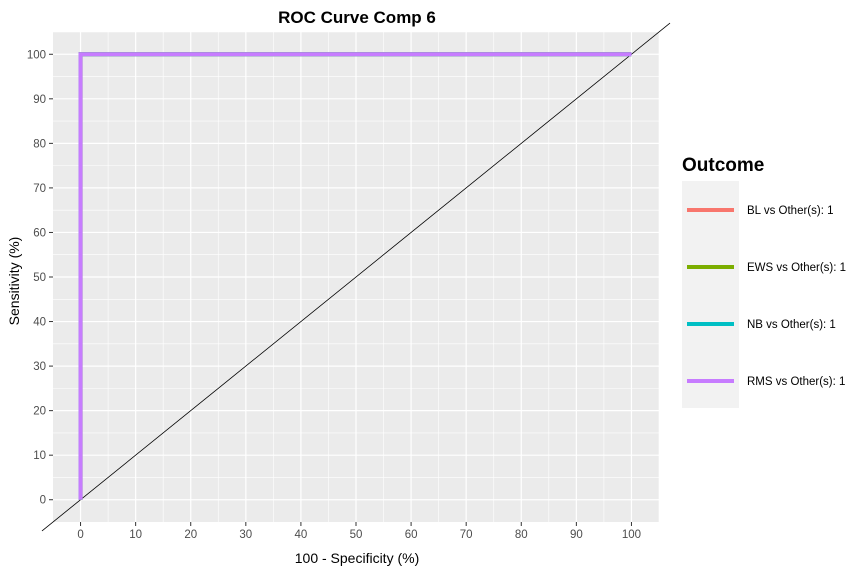 The image size is (866, 573). What do you see at coordinates (245, 535) in the screenshot?
I see `x-tick-label: 30` at bounding box center [245, 535].